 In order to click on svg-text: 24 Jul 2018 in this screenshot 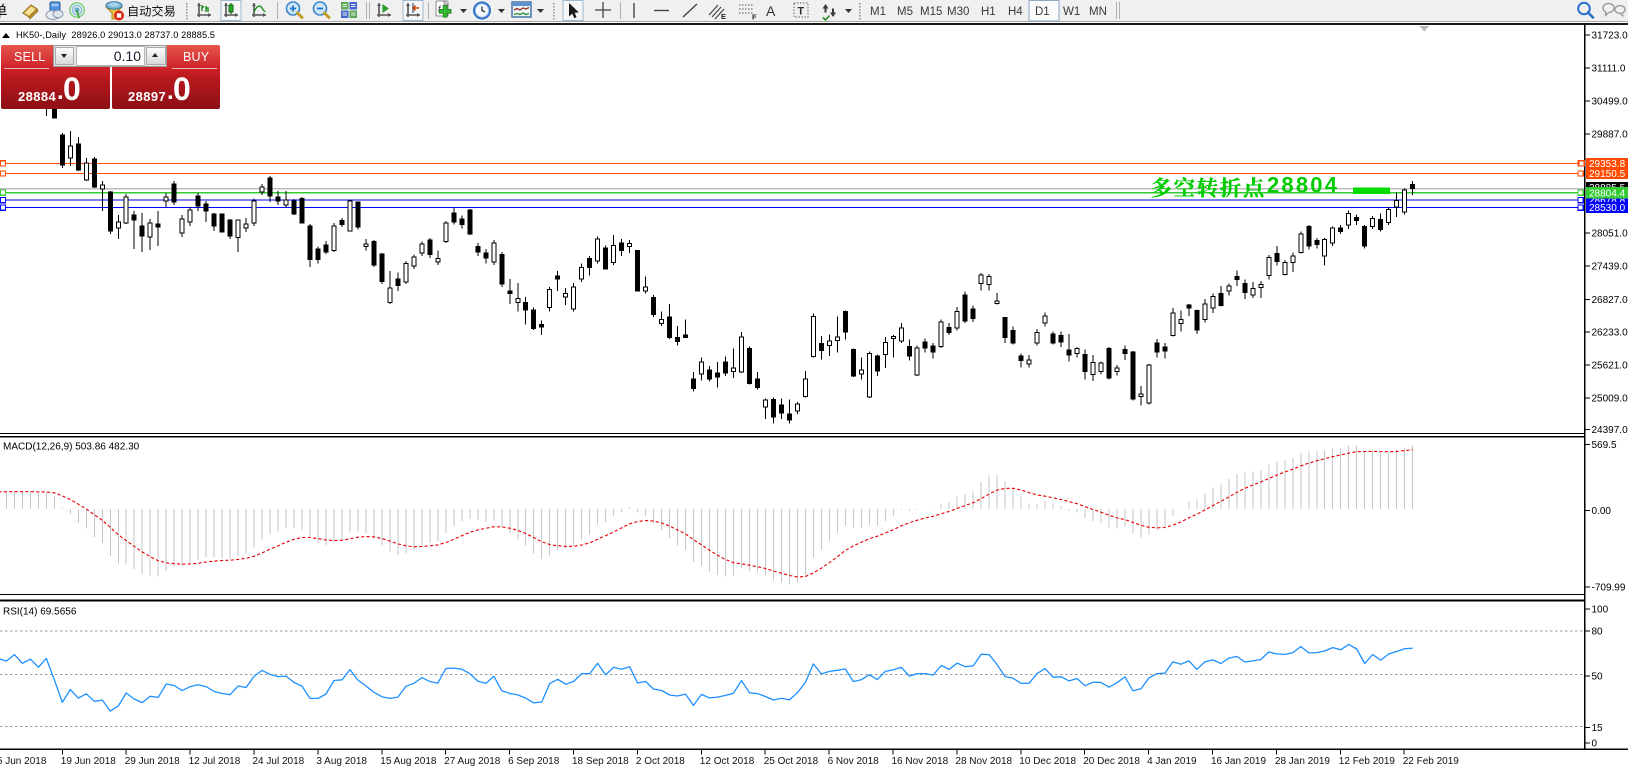, I will do `click(279, 761)`.